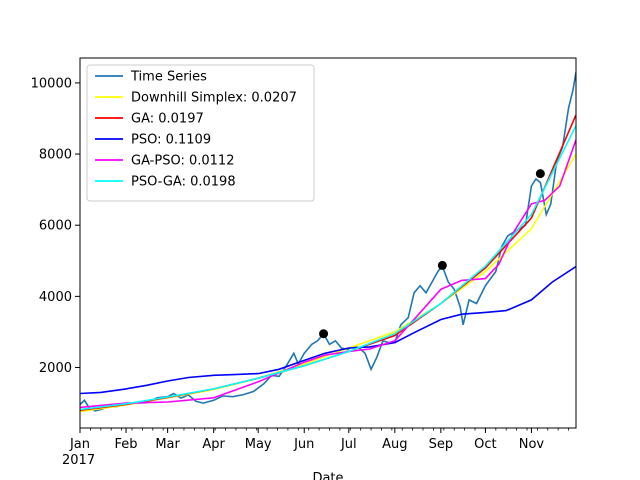  I want to click on y-tick-label-5: 10000, so click(51, 83).